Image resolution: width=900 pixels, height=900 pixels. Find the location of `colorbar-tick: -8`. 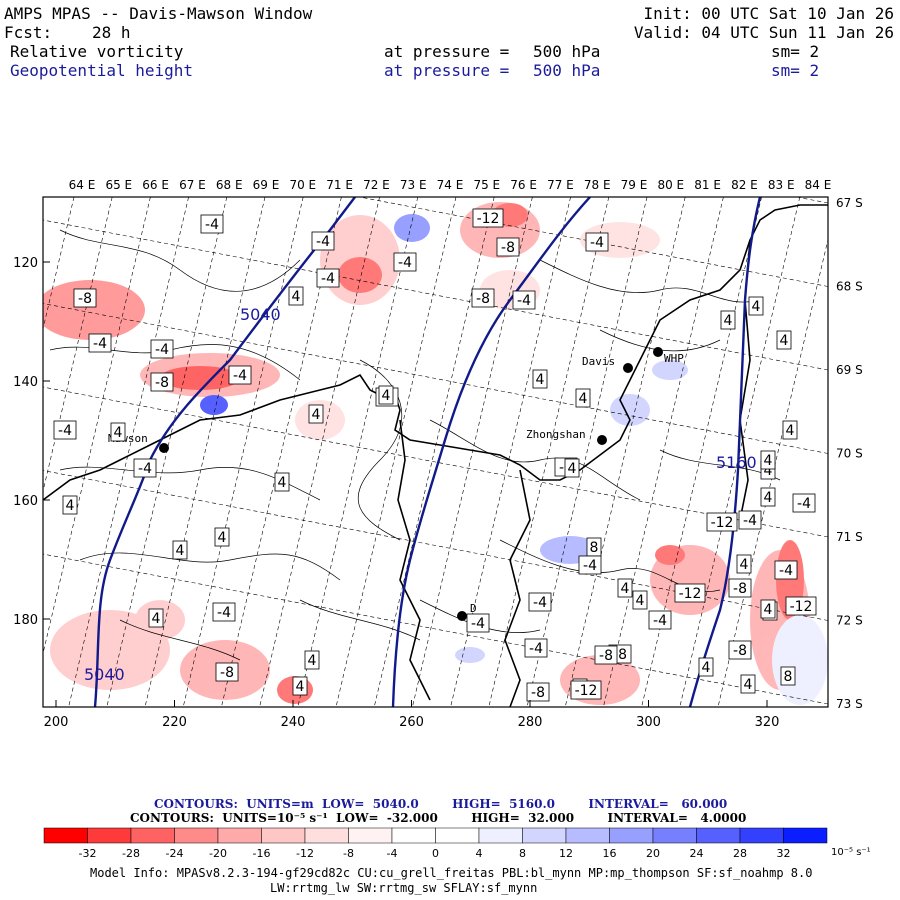

colorbar-tick: -8 is located at coordinates (348, 853).